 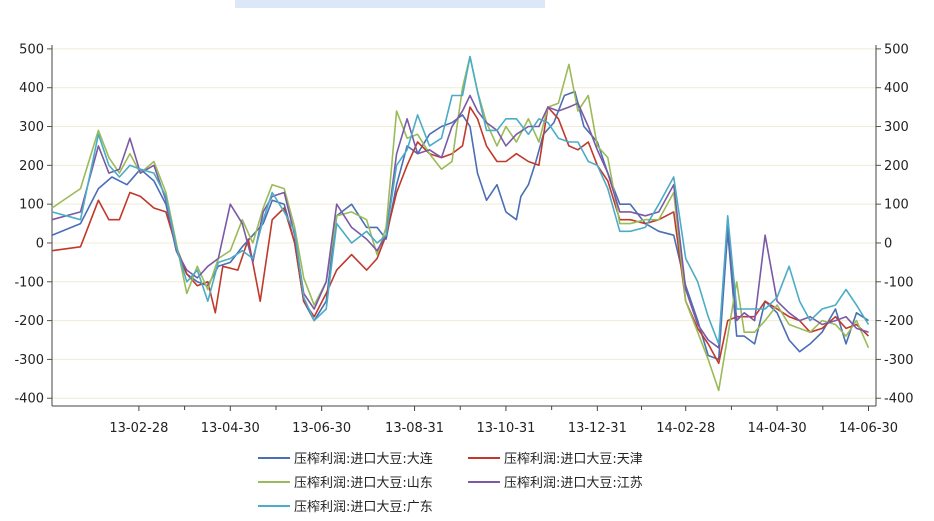 What do you see at coordinates (414, 428) in the screenshot?
I see `x-tick-label: 13-08-31` at bounding box center [414, 428].